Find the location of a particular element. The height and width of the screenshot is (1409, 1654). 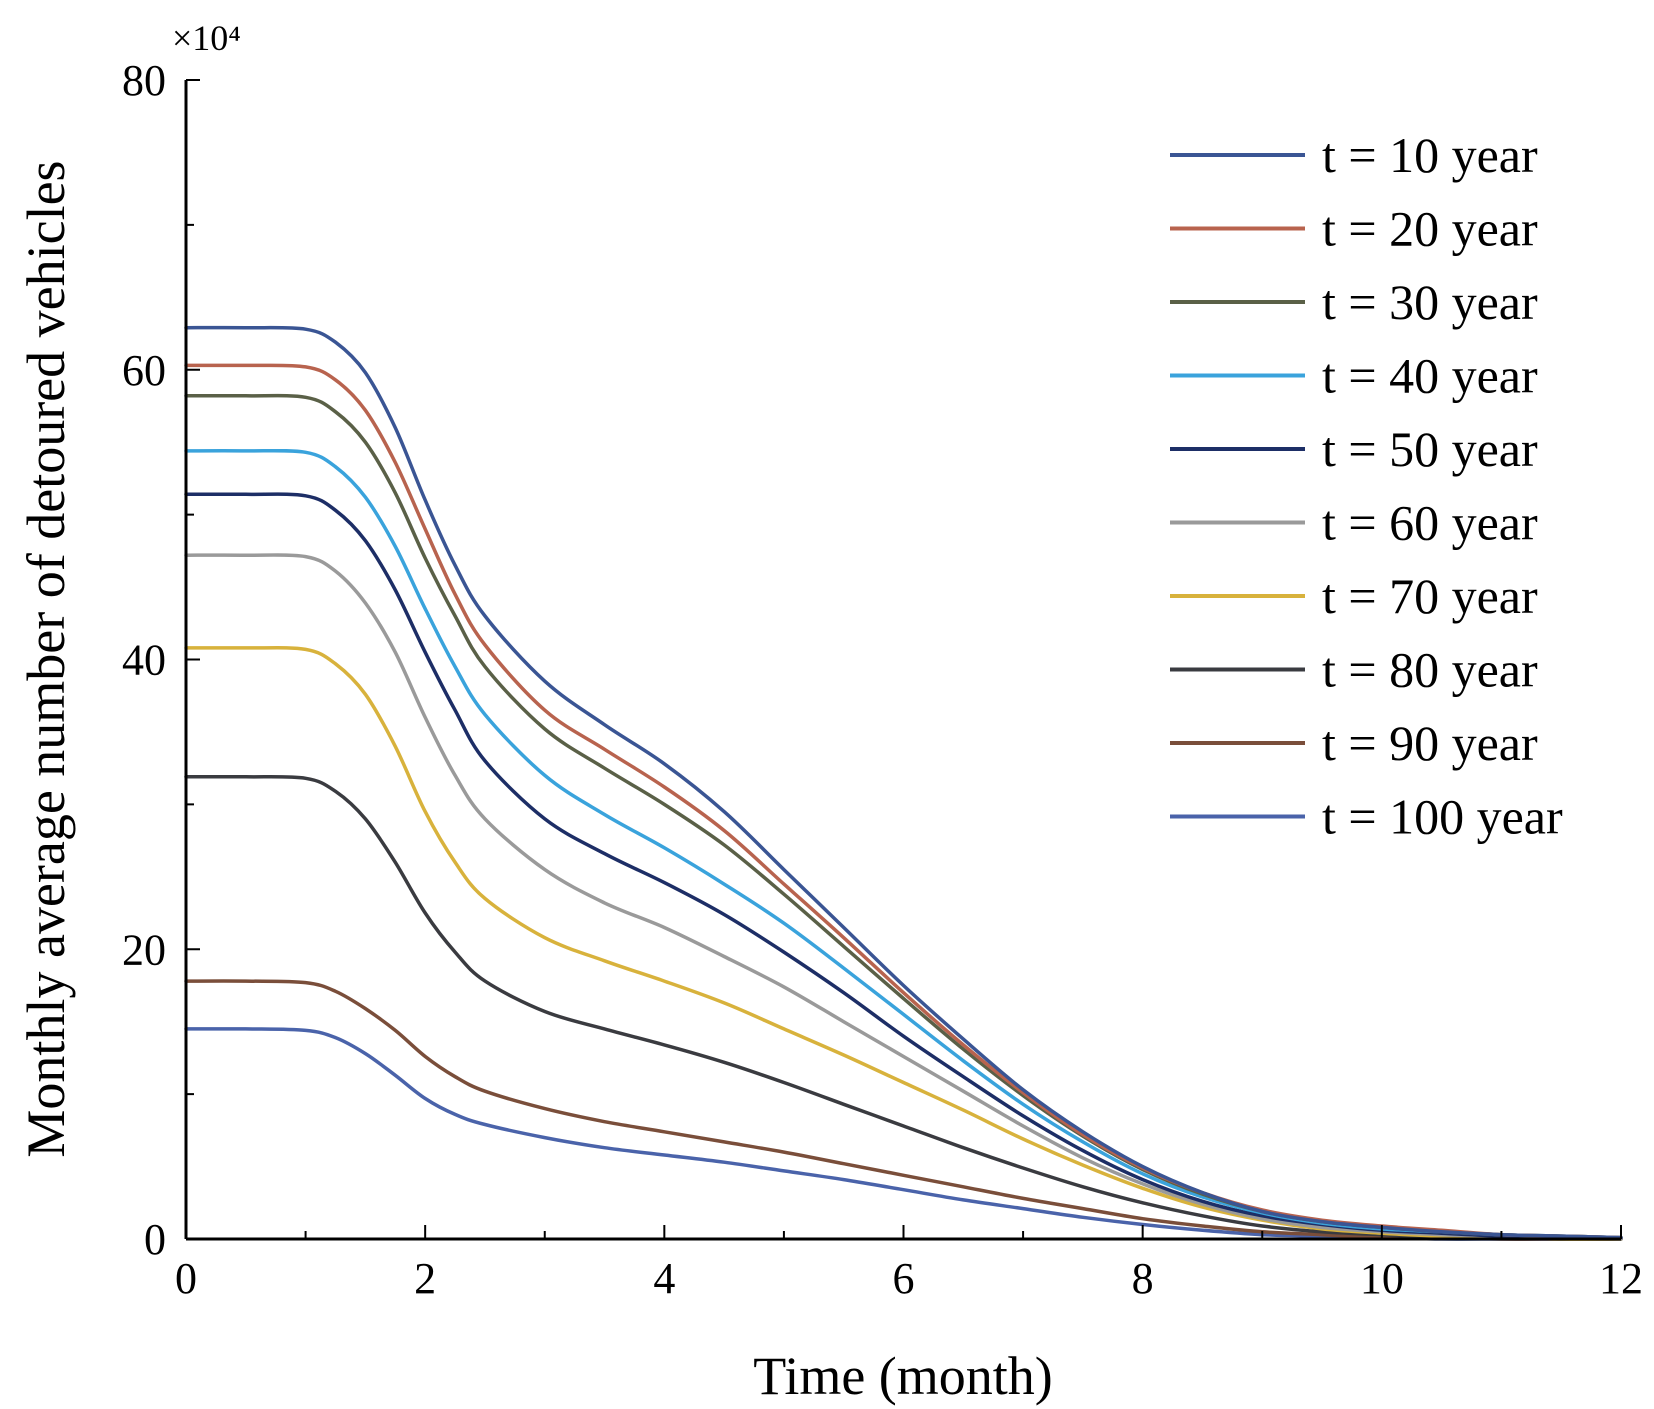

y-tick-label: 0 is located at coordinates (155, 1239).